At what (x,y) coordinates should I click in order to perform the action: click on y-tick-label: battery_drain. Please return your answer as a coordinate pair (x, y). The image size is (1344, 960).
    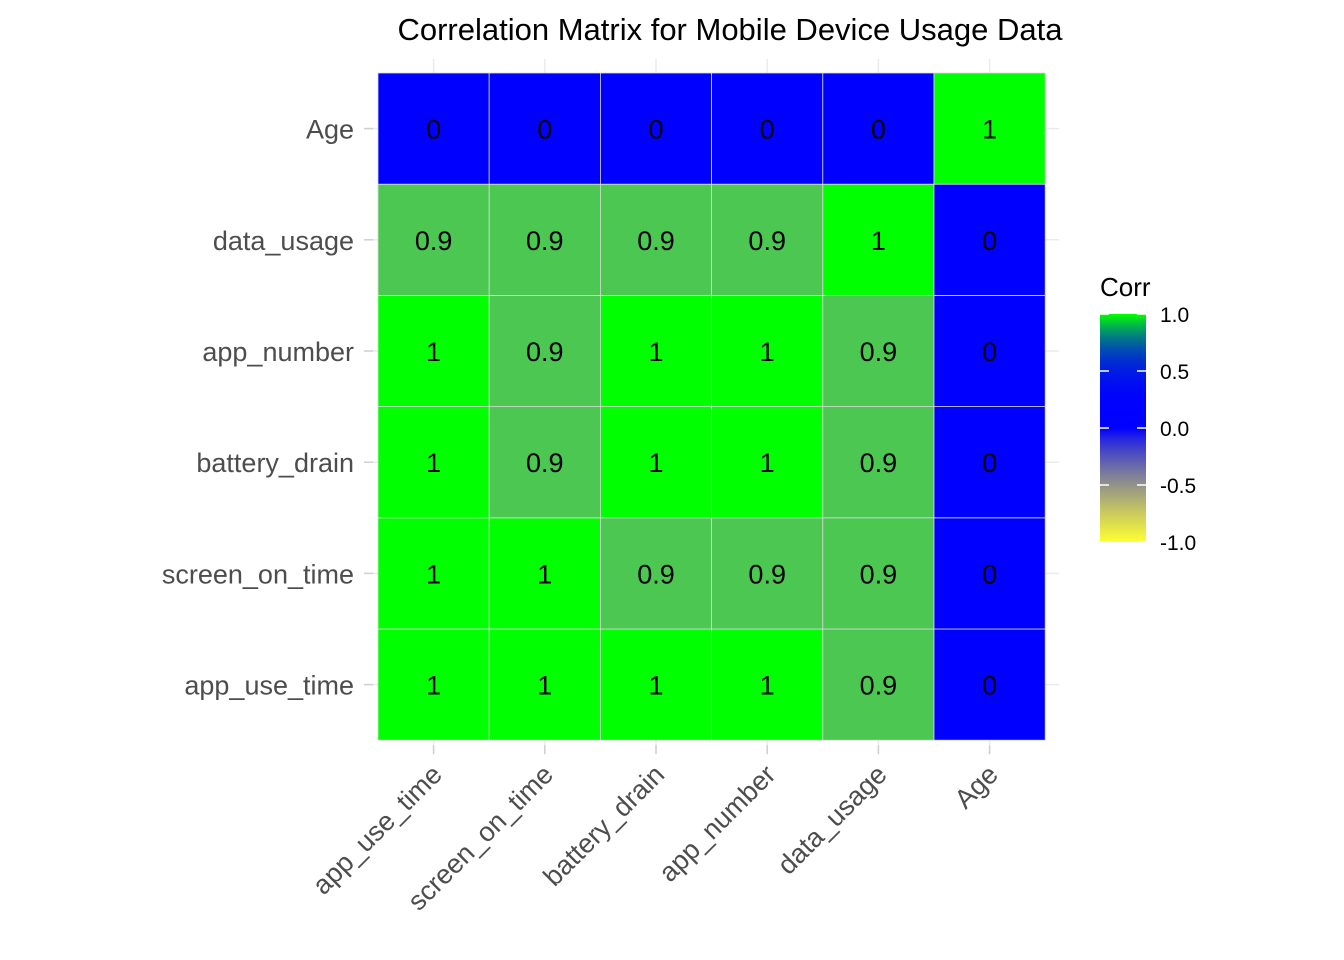
    Looking at the image, I should click on (275, 463).